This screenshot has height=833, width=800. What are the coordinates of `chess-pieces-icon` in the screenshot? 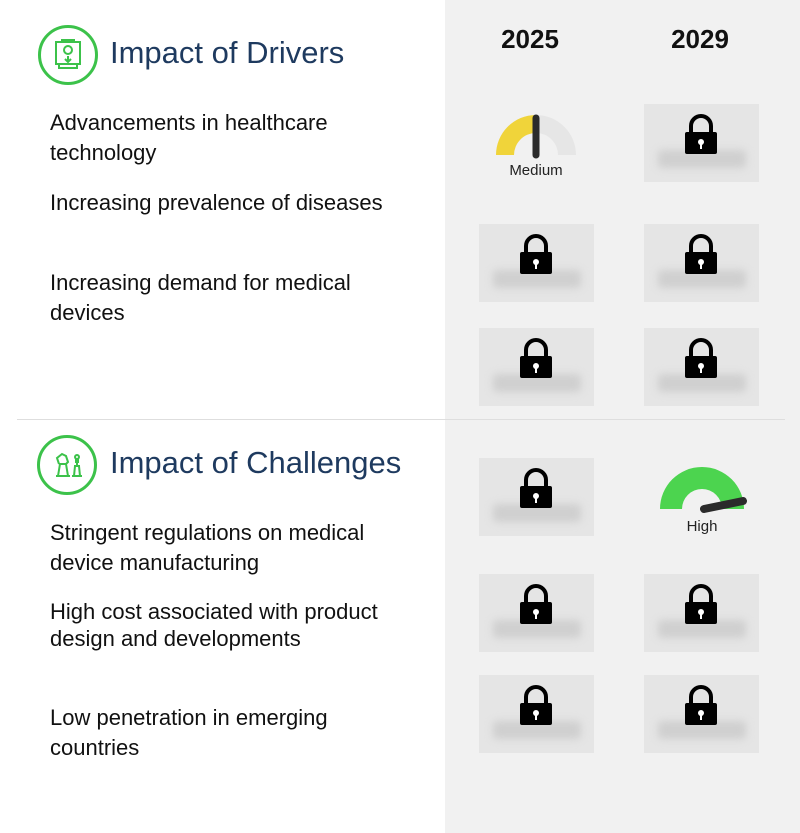 It's located at (67, 465).